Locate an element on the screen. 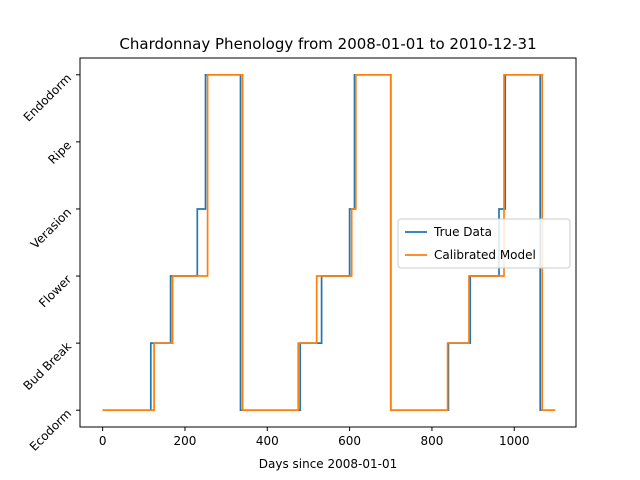 The width and height of the screenshot is (640, 480). x-tick-label: 800 is located at coordinates (431, 441).